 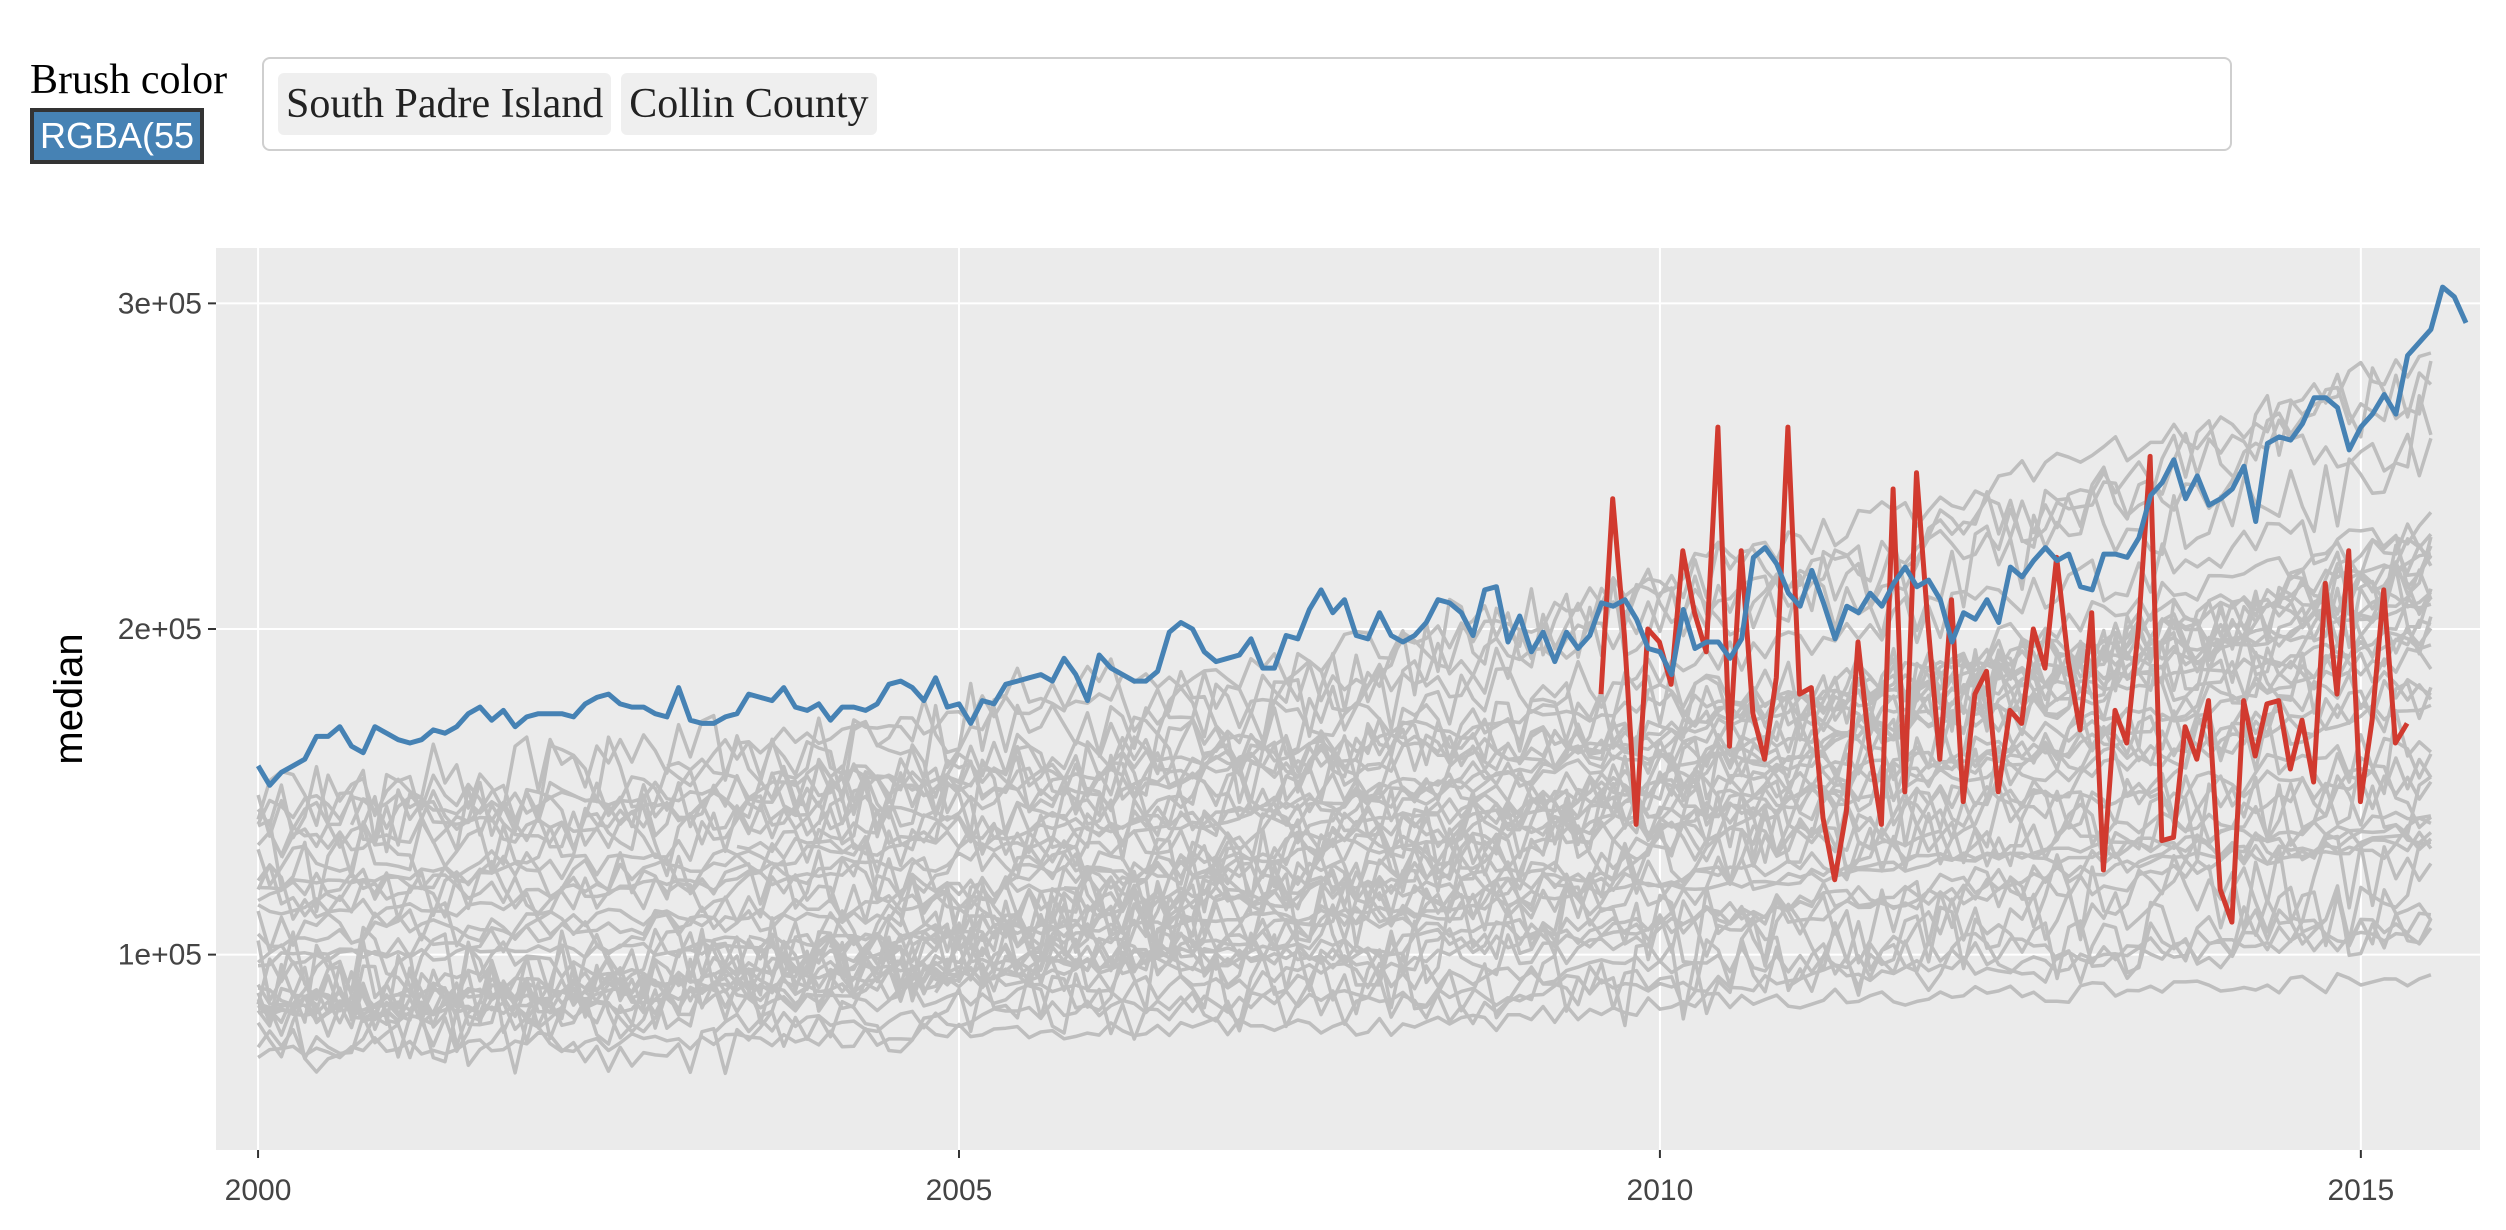 What do you see at coordinates (445, 104) in the screenshot?
I see `selected-chip: South Padre Island` at bounding box center [445, 104].